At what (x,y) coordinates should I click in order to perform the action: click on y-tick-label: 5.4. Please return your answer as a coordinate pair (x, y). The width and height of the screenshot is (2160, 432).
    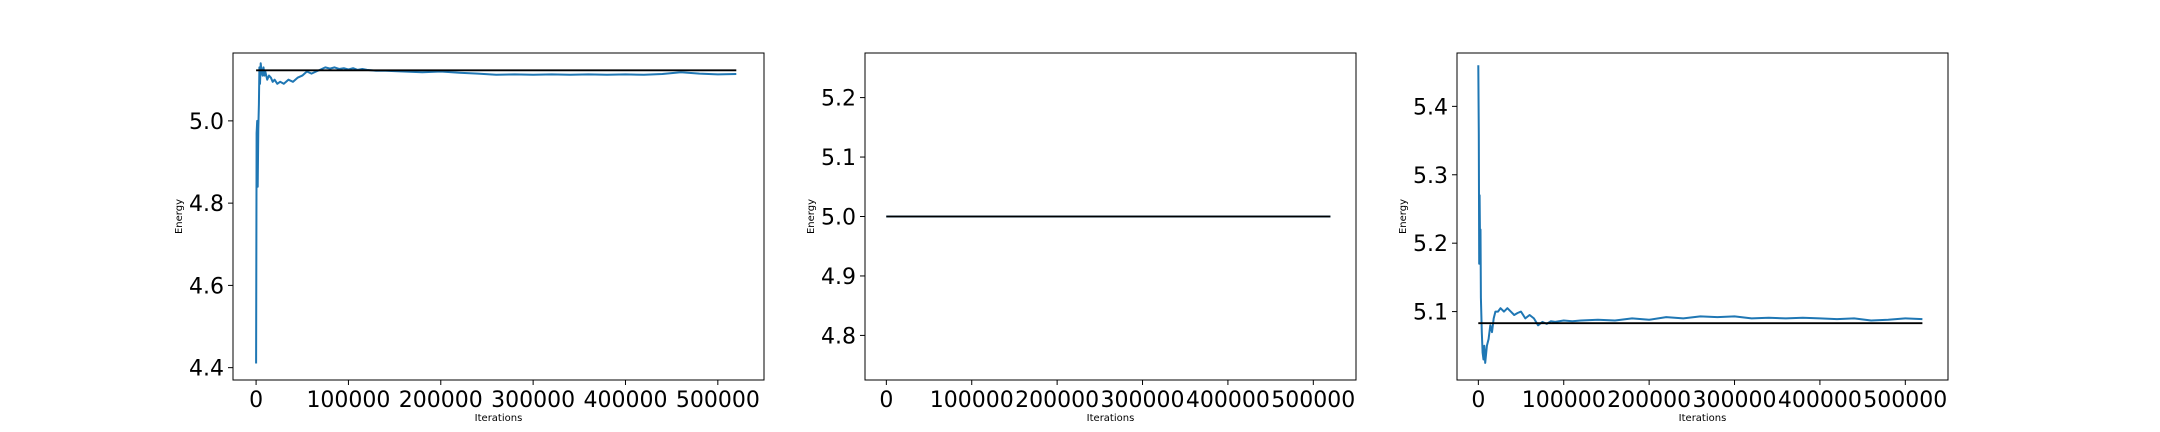
    Looking at the image, I should click on (1430, 107).